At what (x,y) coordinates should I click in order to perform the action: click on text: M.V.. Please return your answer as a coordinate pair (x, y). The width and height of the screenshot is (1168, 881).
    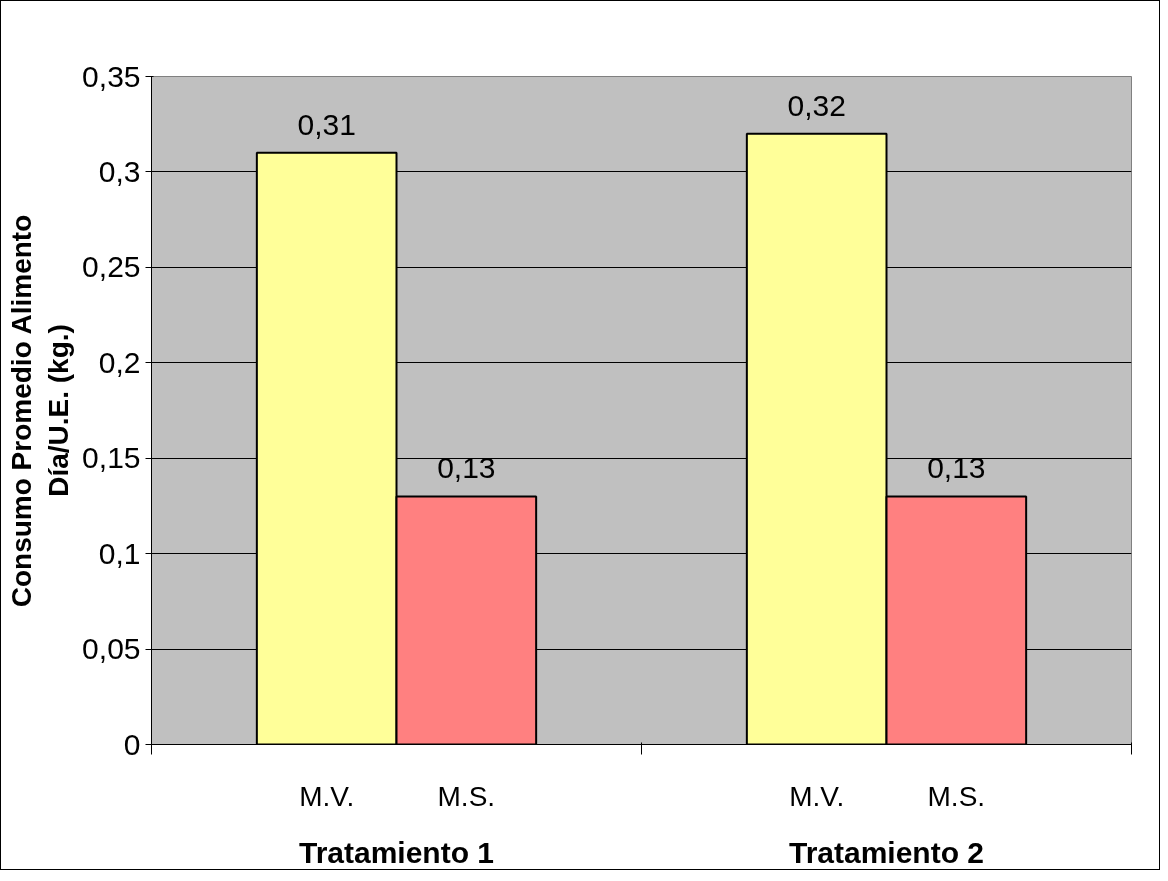
    Looking at the image, I should click on (817, 796).